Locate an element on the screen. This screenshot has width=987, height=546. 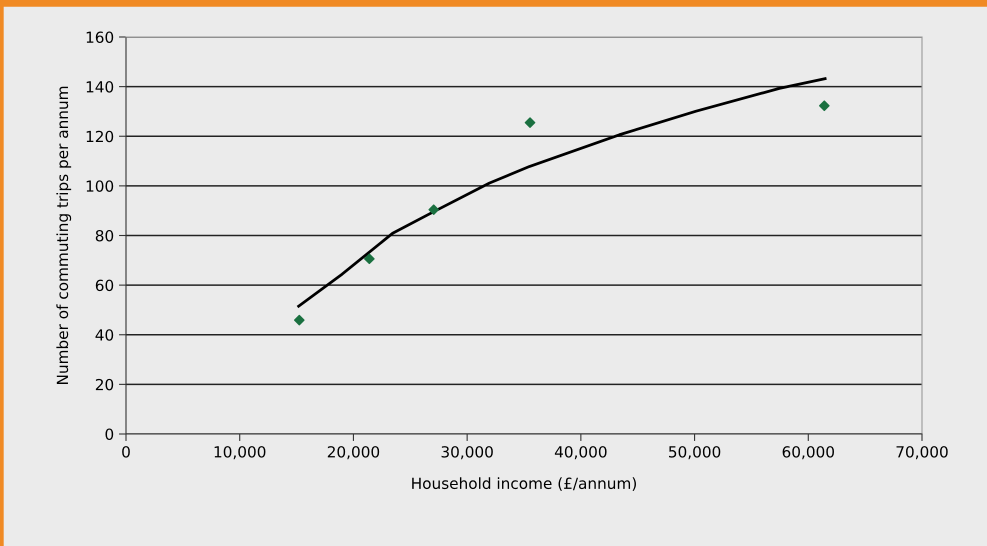
y-axis-title: Number of commuting trips per annum is located at coordinates (64, 235).